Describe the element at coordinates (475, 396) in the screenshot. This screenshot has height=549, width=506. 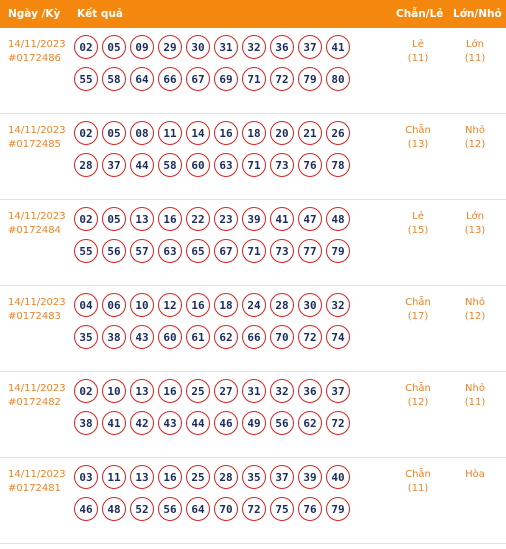
I see `lon-nho-stat: Nhỏ (11)` at that location.